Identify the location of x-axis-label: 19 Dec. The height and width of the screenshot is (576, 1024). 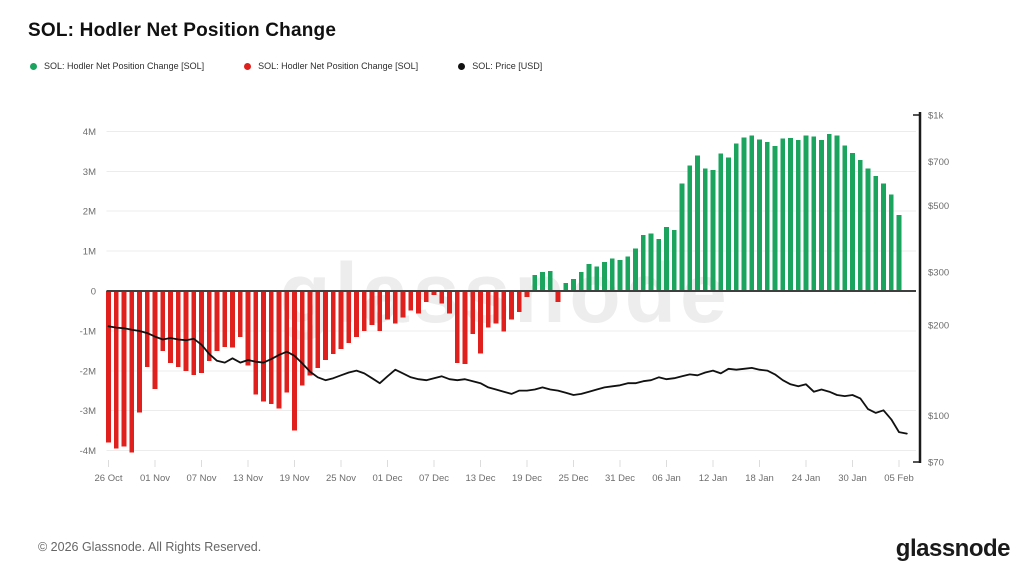
(527, 478).